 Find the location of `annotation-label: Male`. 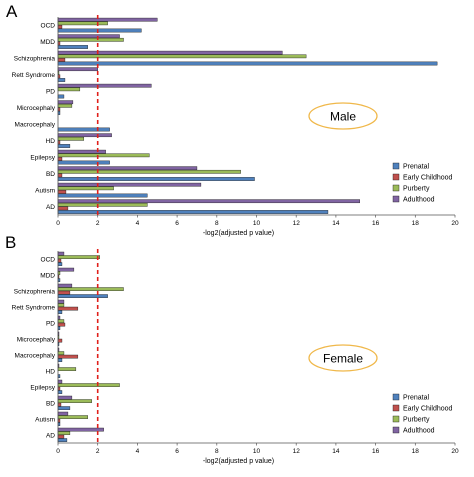

annotation-label: Male is located at coordinates (343, 117).